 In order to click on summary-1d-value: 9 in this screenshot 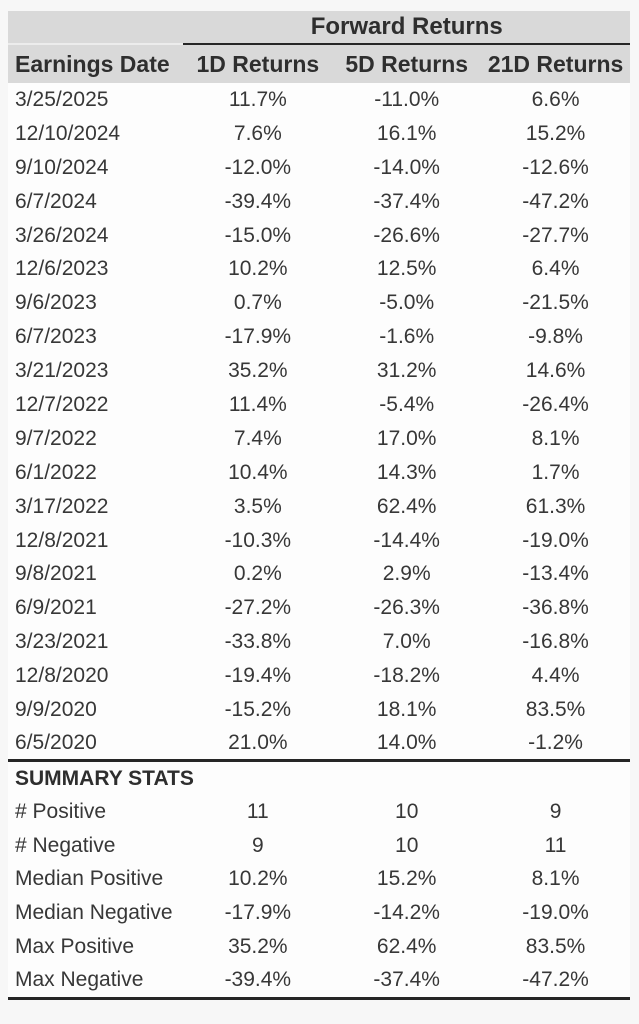, I will do `click(257, 845)`.